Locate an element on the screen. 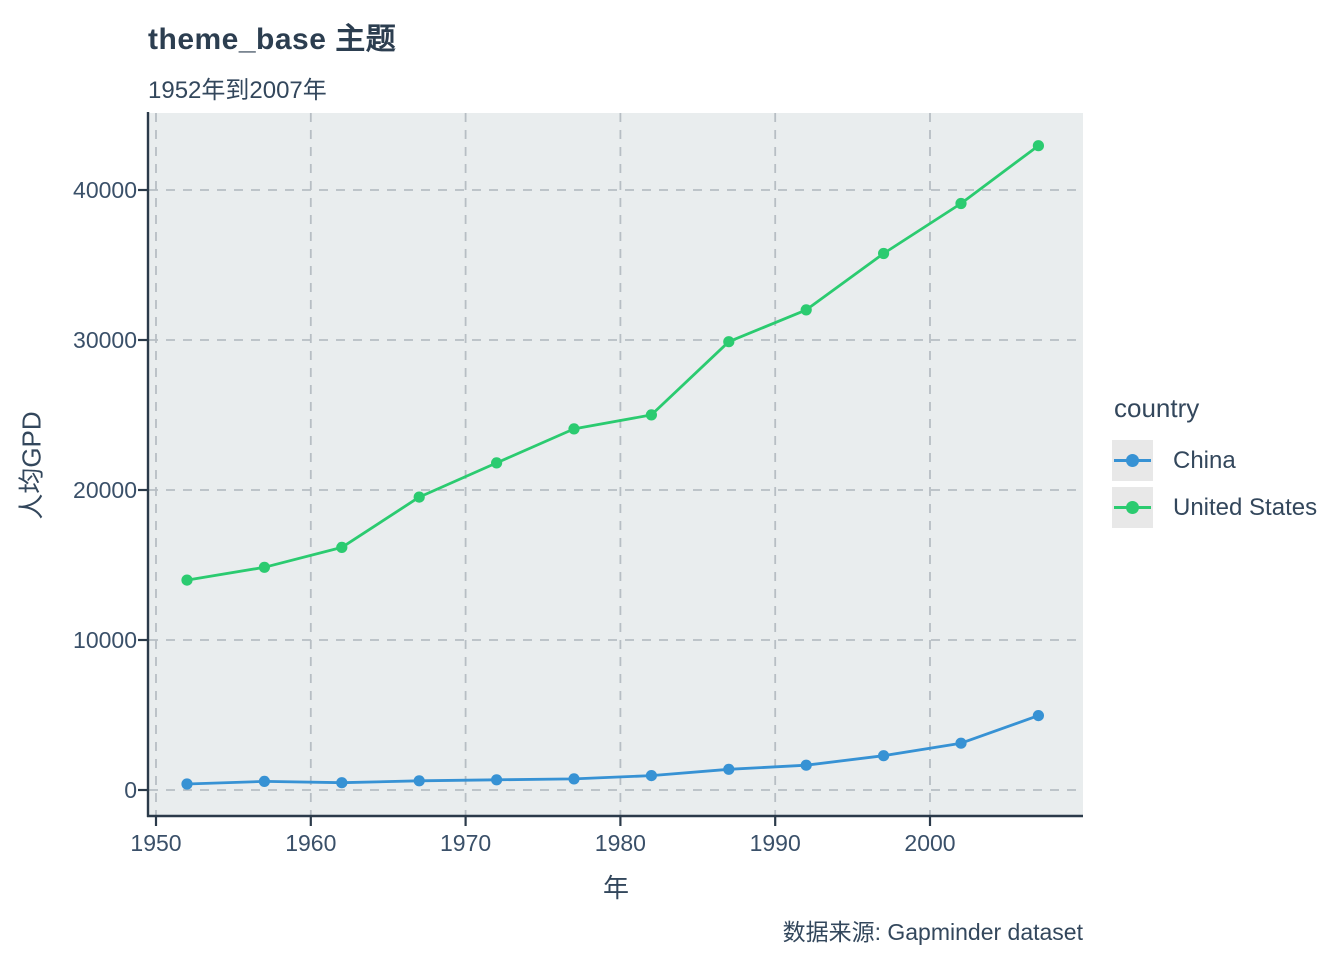 This screenshot has height=960, width=1344. data-point-china-1962 is located at coordinates (342, 783).